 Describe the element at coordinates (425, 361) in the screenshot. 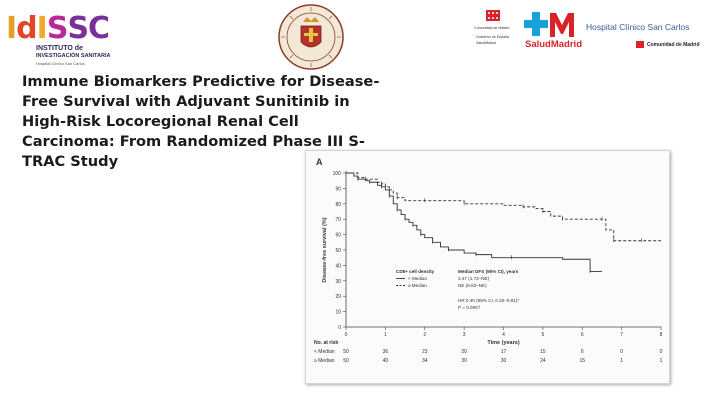

I see `at-risk-value: 34` at that location.